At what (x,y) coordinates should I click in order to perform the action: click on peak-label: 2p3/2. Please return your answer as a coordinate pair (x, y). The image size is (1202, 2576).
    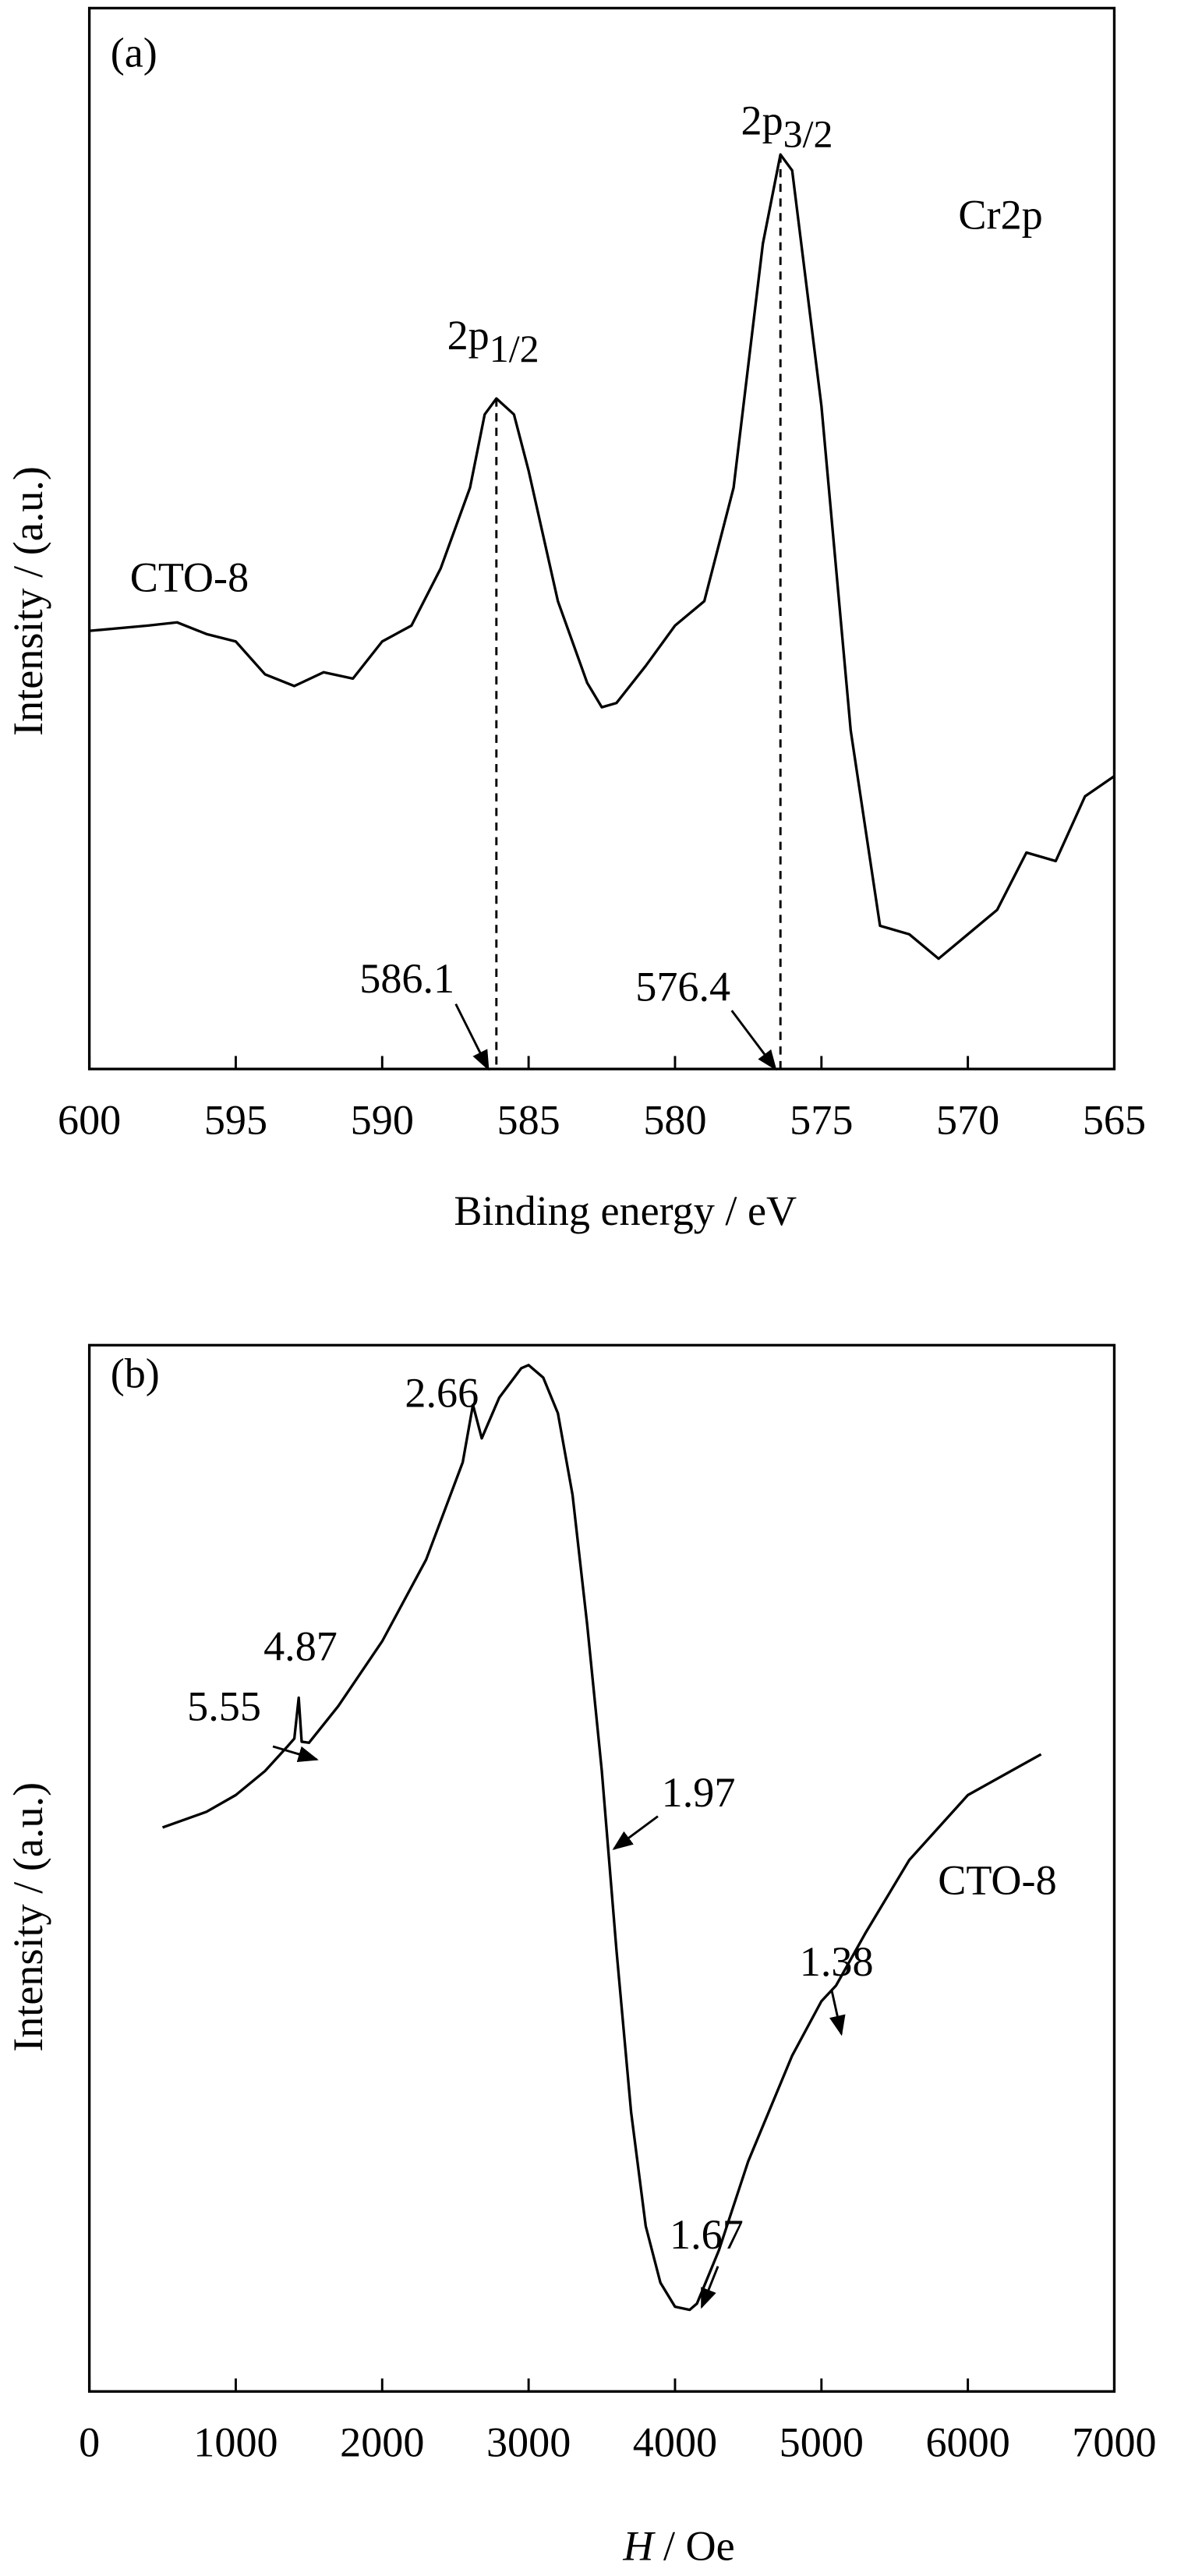
    Looking at the image, I should click on (787, 126).